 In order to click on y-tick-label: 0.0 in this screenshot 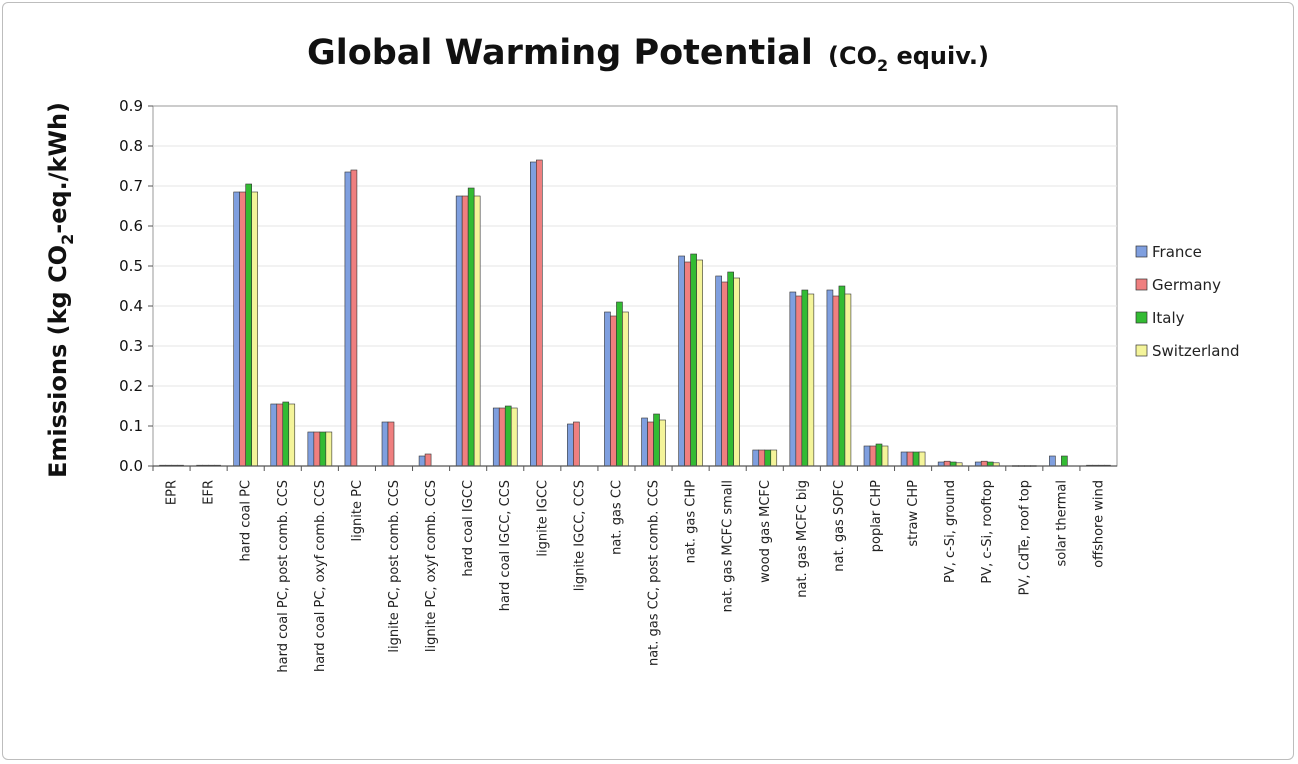, I will do `click(131, 466)`.